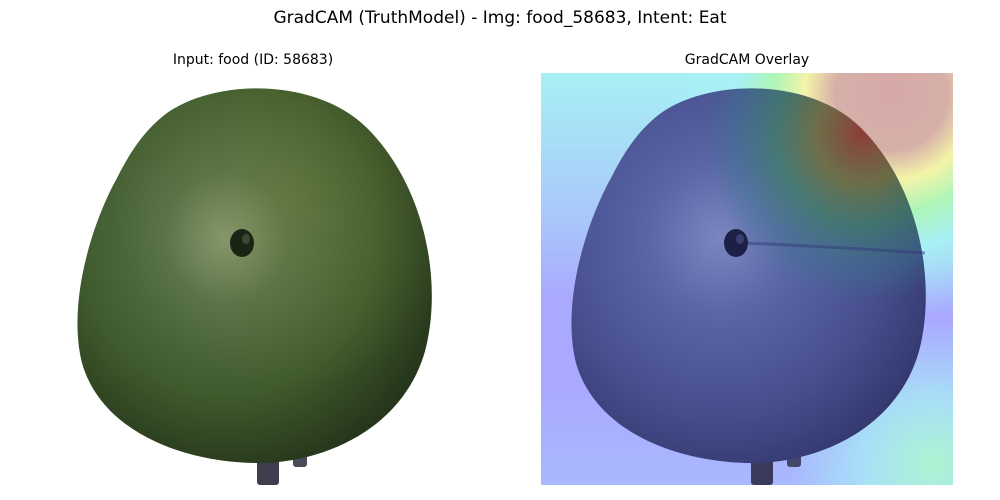 This screenshot has height=500, width=1000. I want to click on blossom-end-spot, so click(242, 243).